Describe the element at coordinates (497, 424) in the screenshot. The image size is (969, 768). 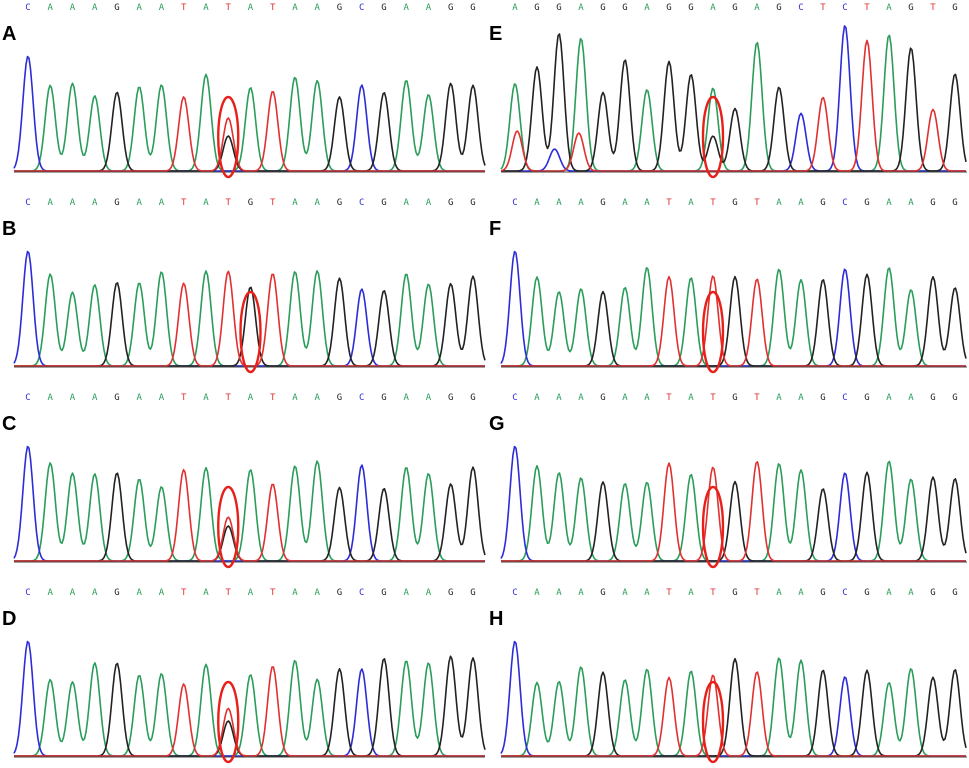
I see `panel-label: G` at that location.